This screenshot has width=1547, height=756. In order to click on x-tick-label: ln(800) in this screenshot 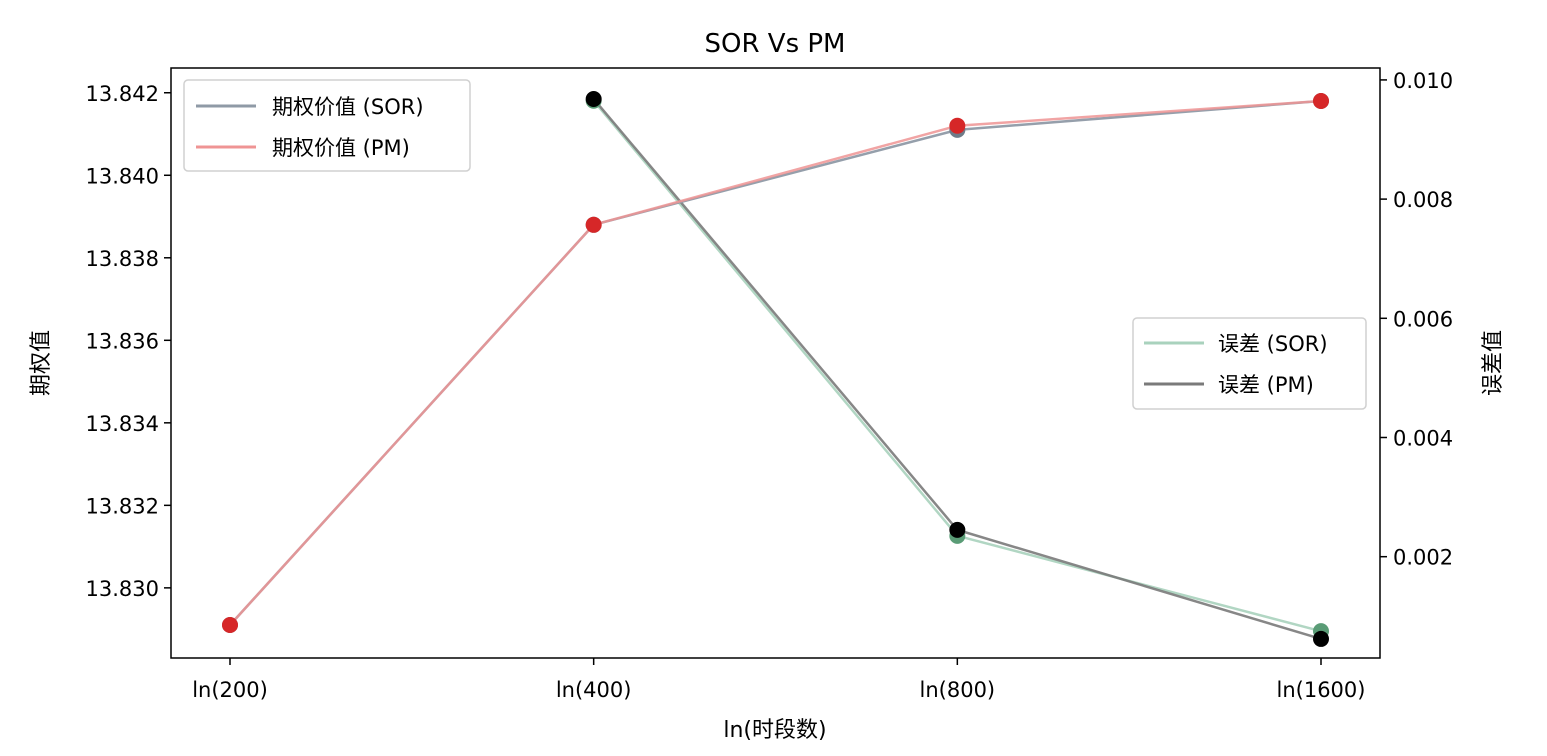, I will do `click(958, 690)`.